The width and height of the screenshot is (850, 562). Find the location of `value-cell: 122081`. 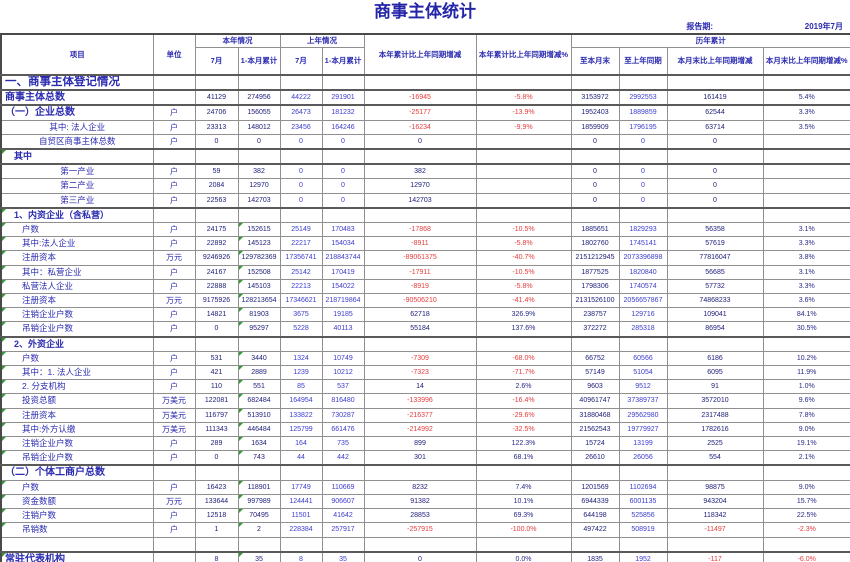

value-cell: 122081 is located at coordinates (216, 401).